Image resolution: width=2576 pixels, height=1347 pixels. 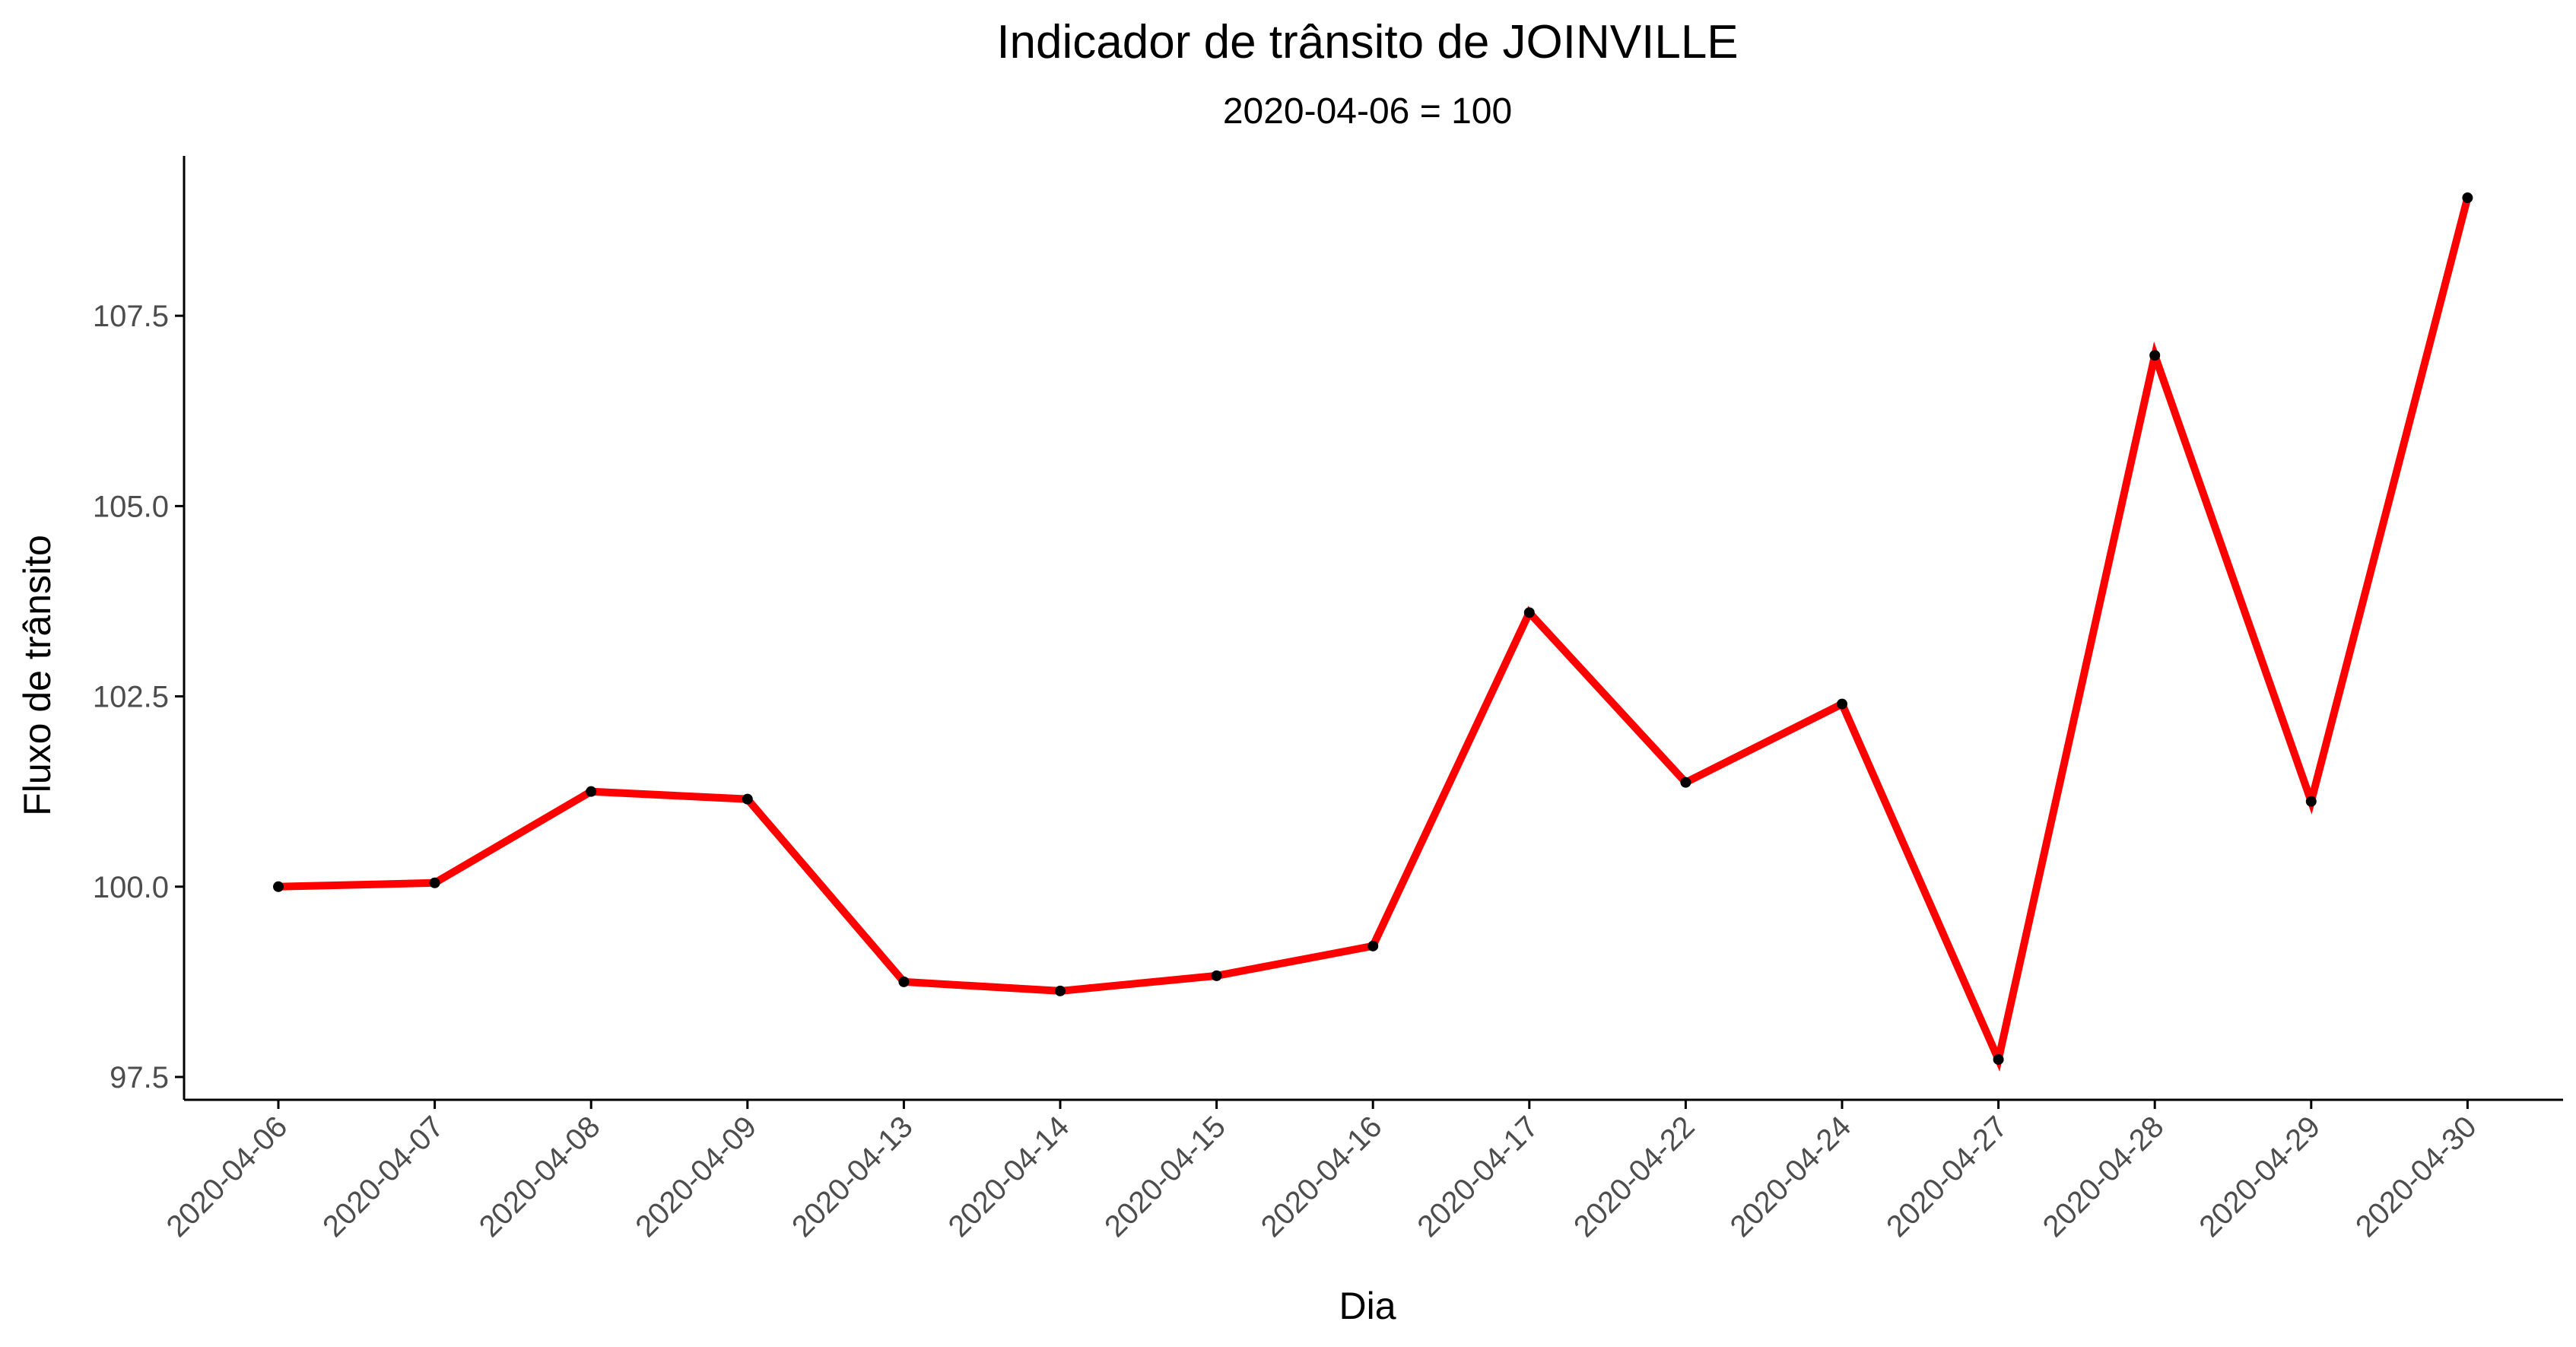 I want to click on y-tick-label: 105.0, so click(x=131, y=506).